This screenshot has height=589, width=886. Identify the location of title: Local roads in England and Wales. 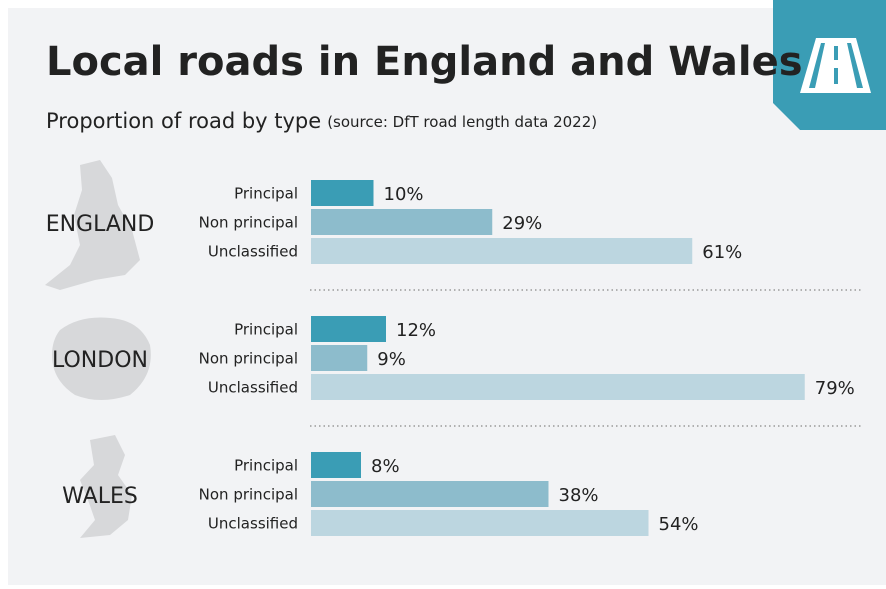
(424, 62).